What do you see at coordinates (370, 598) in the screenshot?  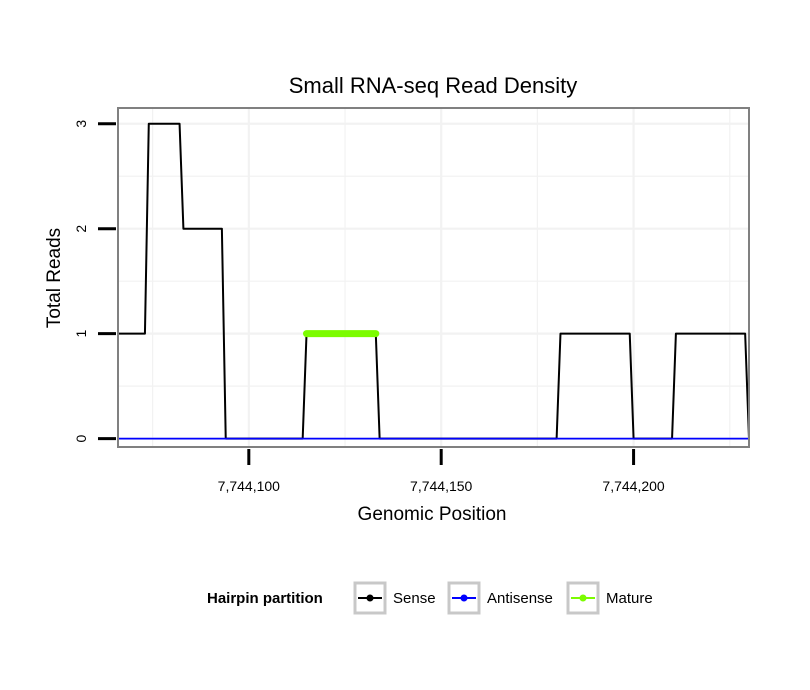 I see `legend-point-sense` at bounding box center [370, 598].